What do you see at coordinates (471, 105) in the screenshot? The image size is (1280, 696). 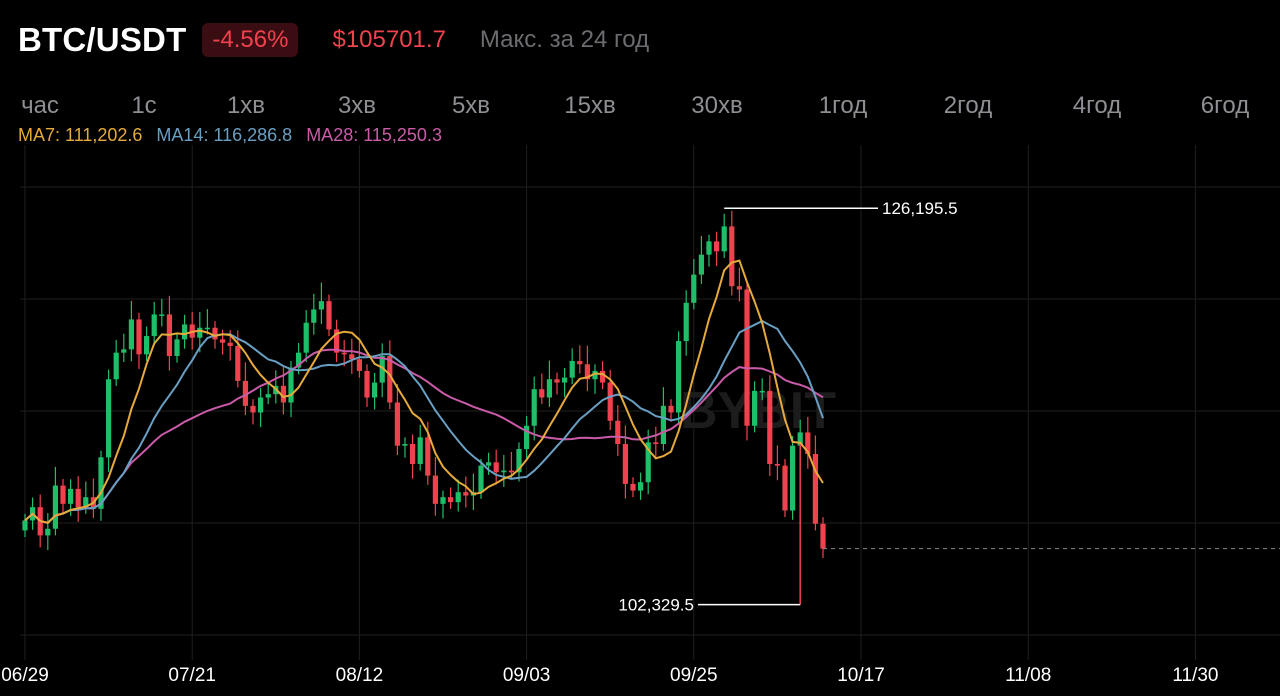 I see `tab-interval-5m: 5хв` at bounding box center [471, 105].